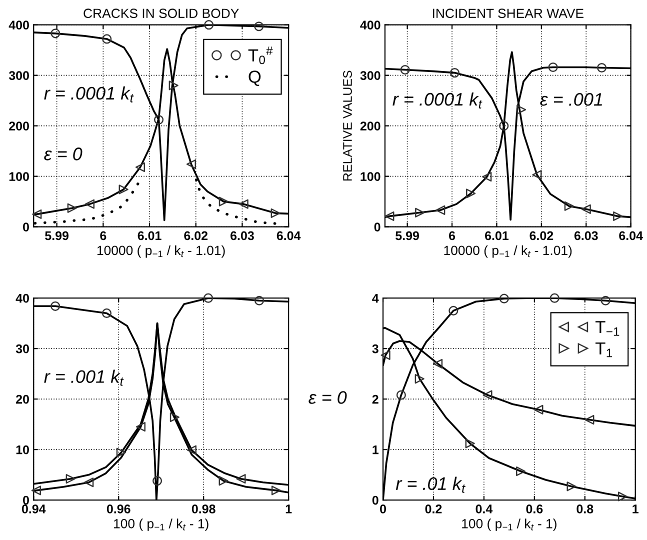 The height and width of the screenshot is (540, 647). What do you see at coordinates (585, 509) in the screenshot?
I see `x-tick-label: 0.8` at bounding box center [585, 509].